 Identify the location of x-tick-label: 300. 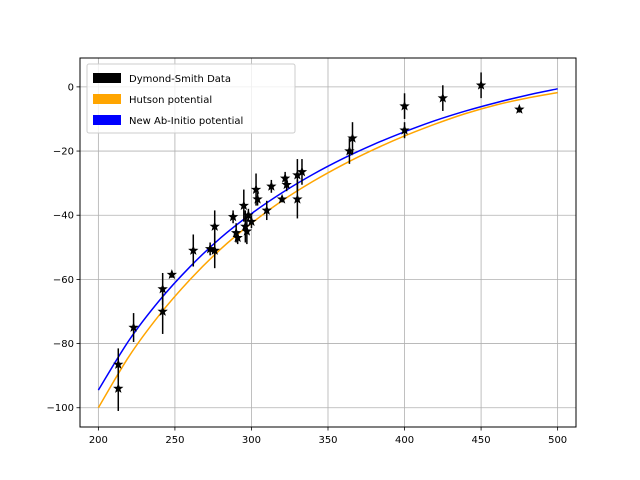
(251, 440).